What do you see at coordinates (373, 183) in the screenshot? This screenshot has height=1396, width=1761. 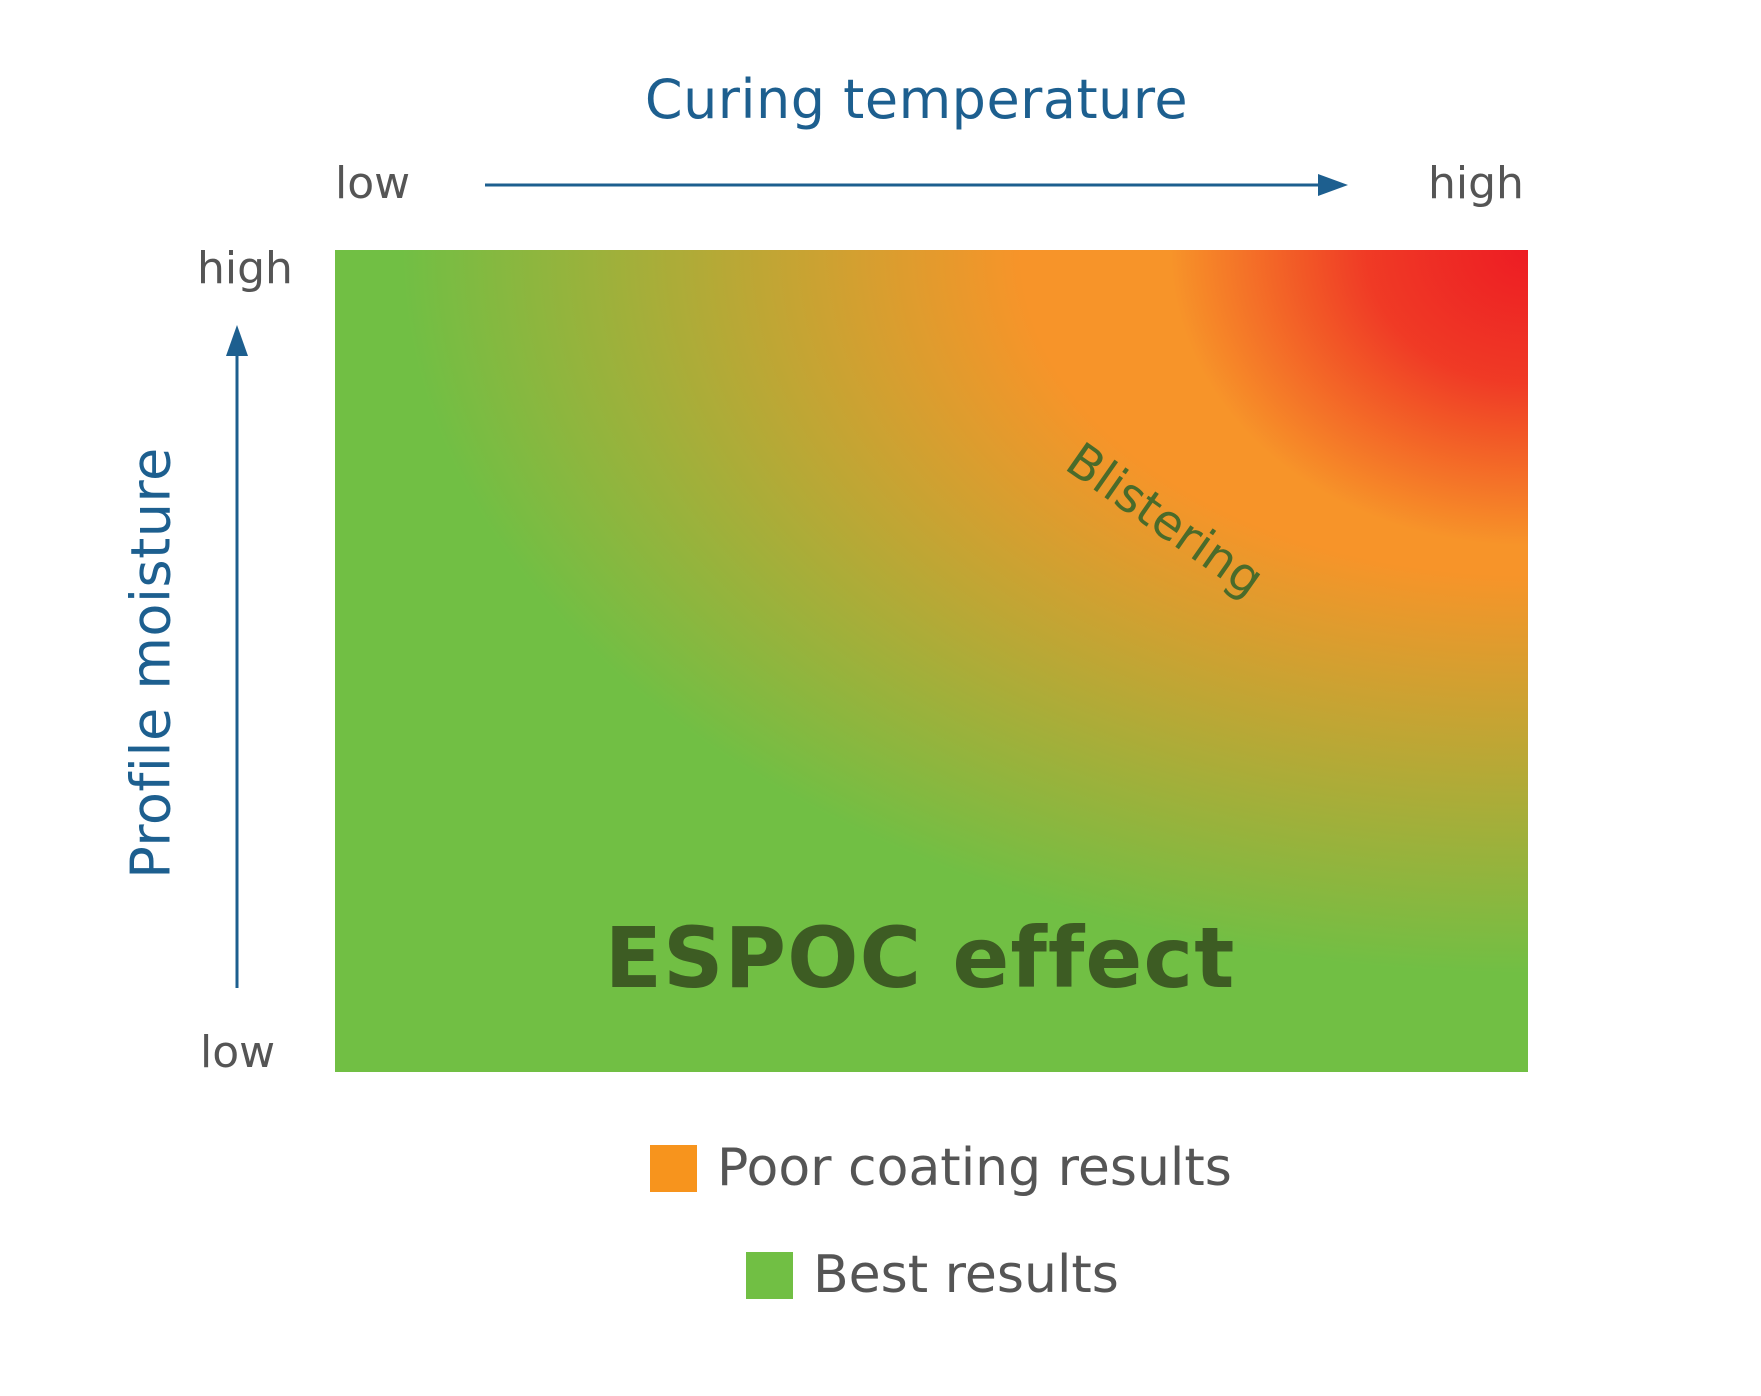 I see `x-axis-low-label: low` at bounding box center [373, 183].